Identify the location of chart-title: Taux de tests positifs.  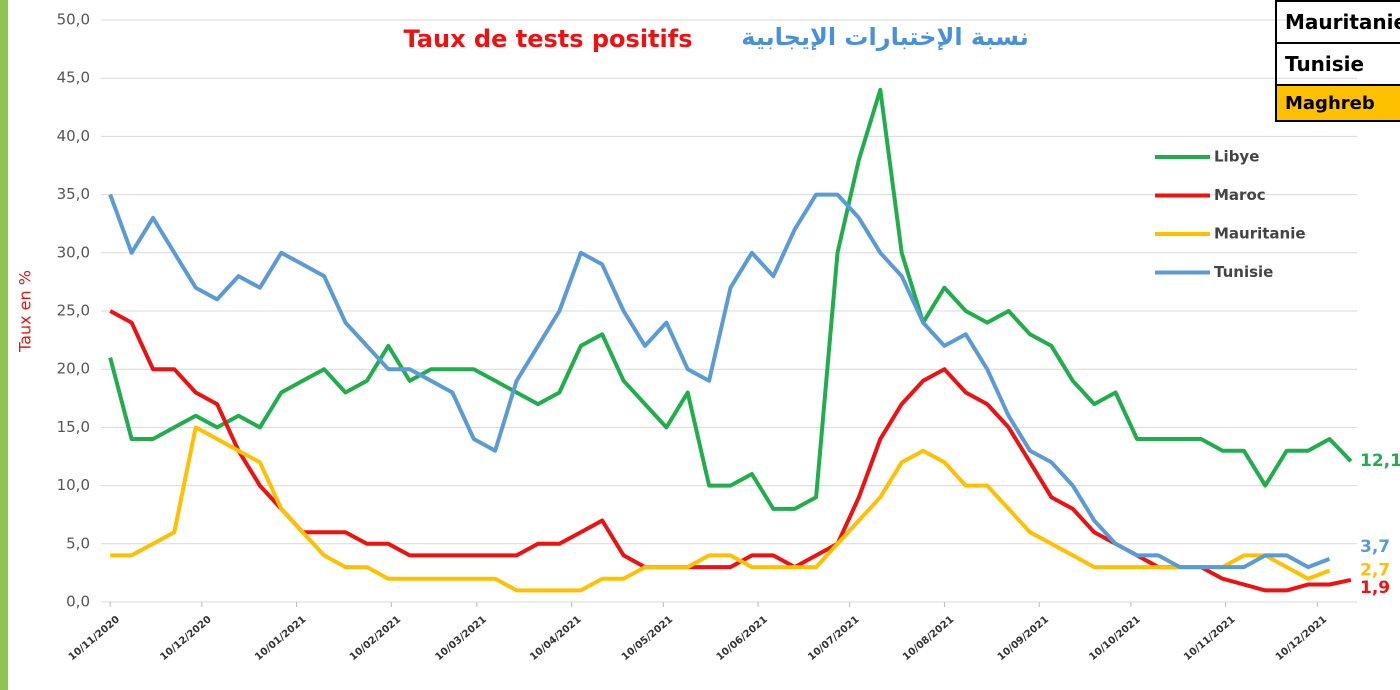
(548, 39).